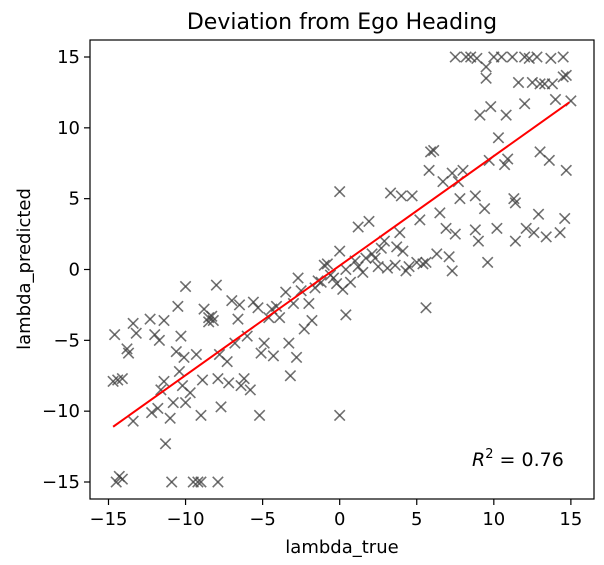 The image size is (604, 565). Describe the element at coordinates (61, 482) in the screenshot. I see `y-tick-label: −15` at that location.